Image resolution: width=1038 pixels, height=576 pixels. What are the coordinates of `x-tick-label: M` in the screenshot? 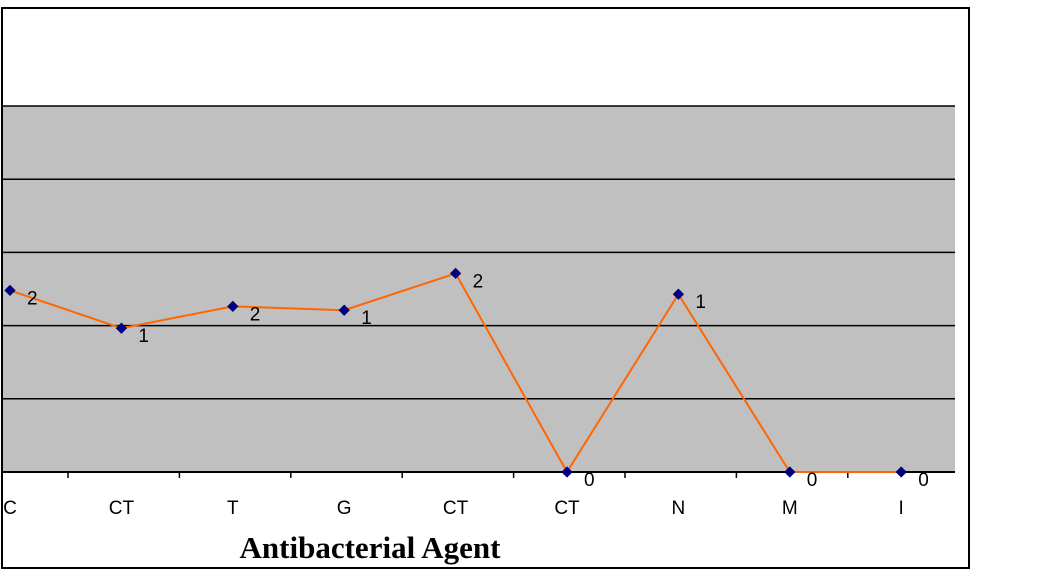 It's located at (790, 508).